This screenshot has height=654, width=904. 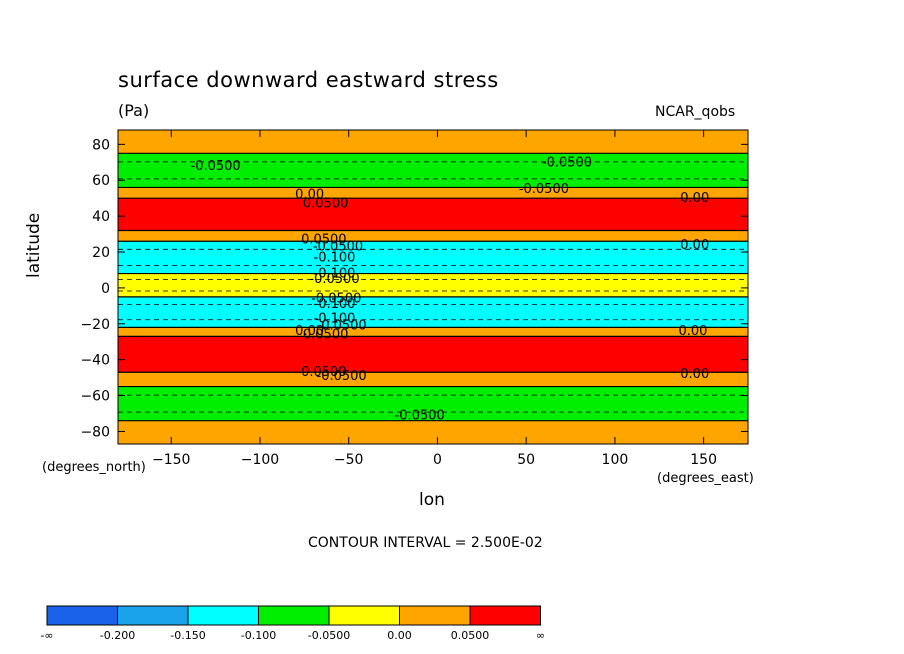 What do you see at coordinates (258, 635) in the screenshot?
I see `colorbar-label: -0.100` at bounding box center [258, 635].